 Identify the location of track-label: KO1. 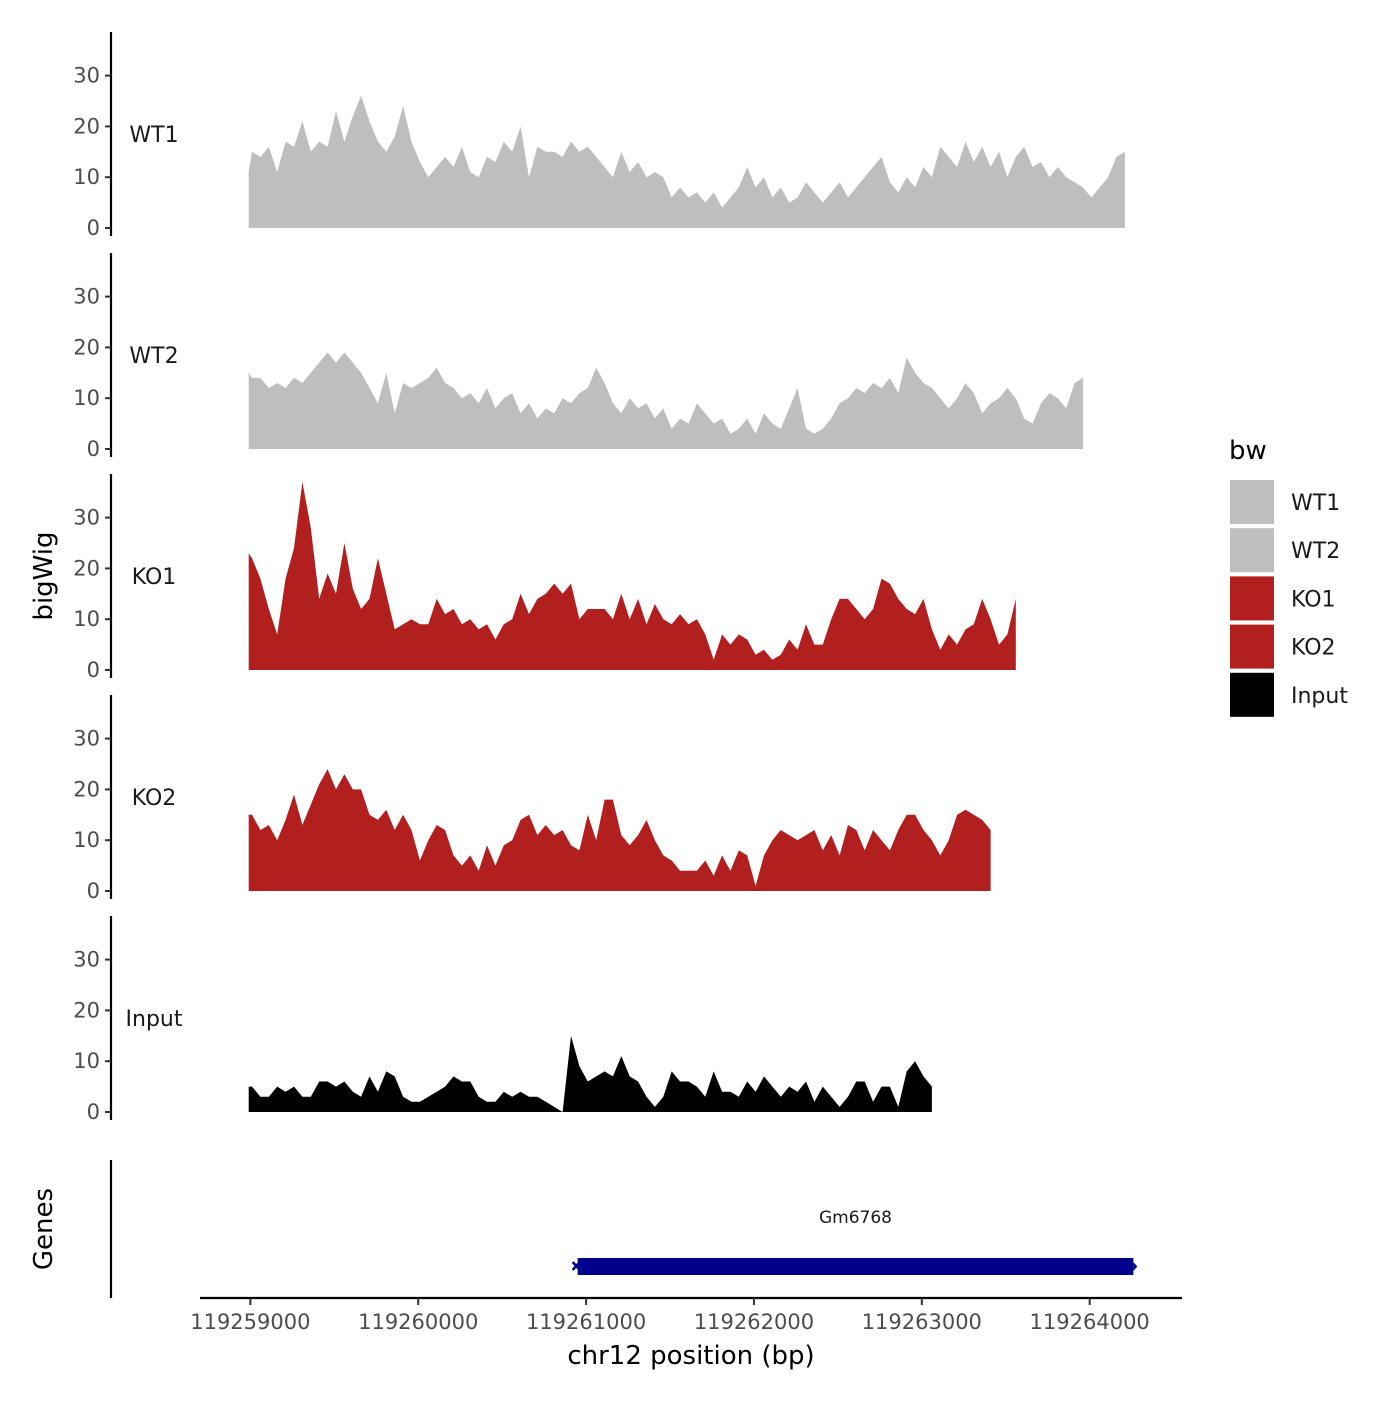
(154, 577).